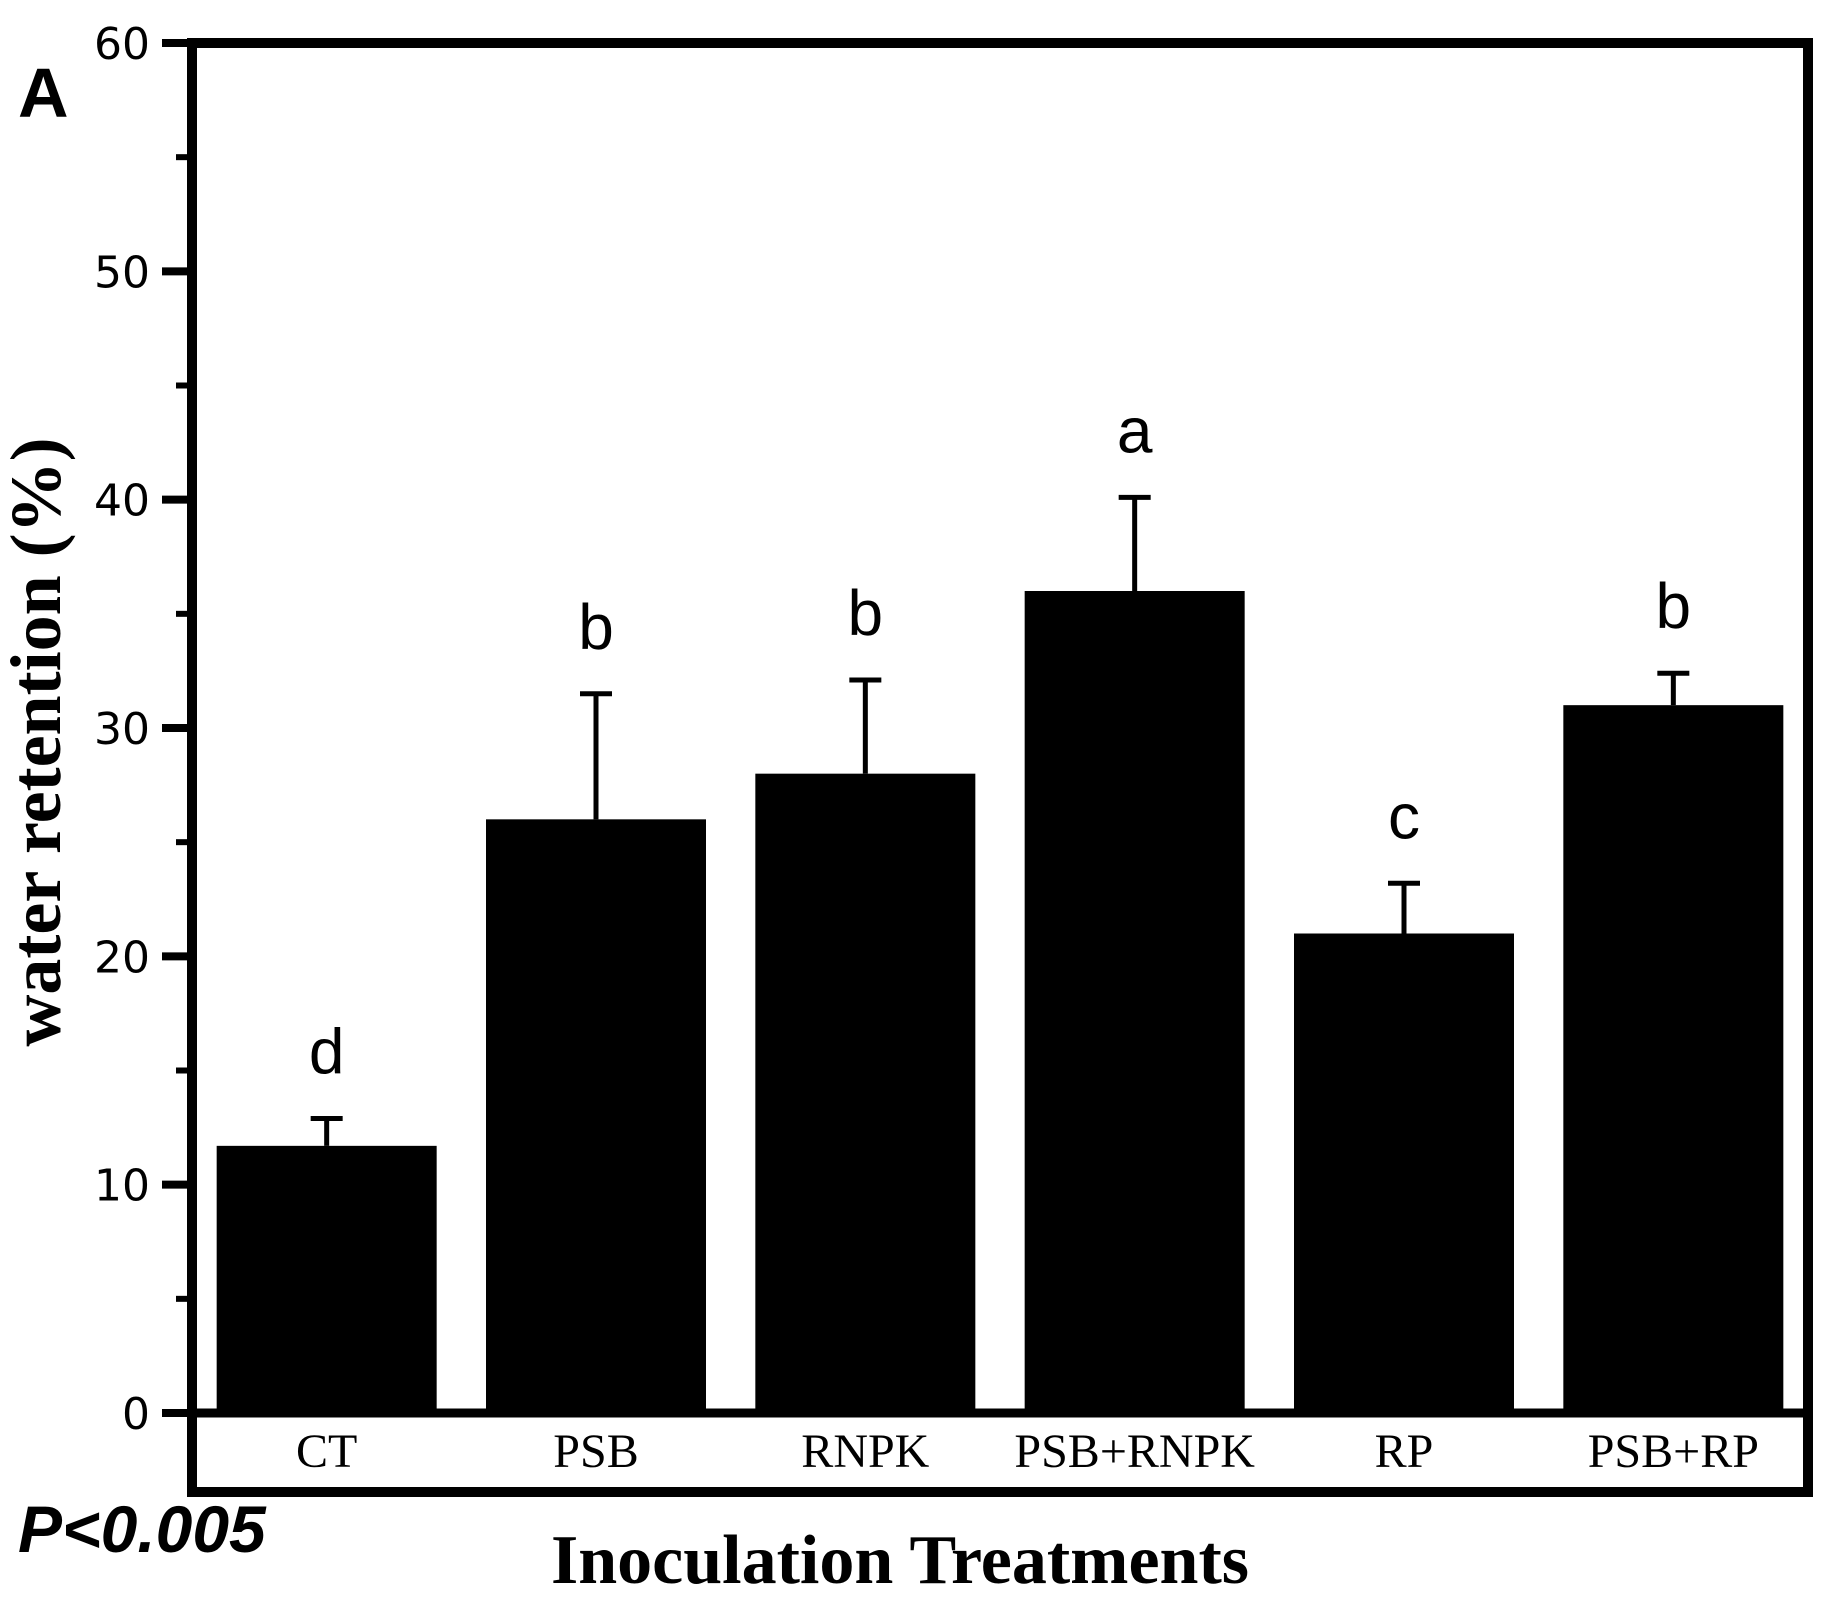 The height and width of the screenshot is (1603, 1831). Describe the element at coordinates (1404, 1451) in the screenshot. I see `category-label: RP` at that location.